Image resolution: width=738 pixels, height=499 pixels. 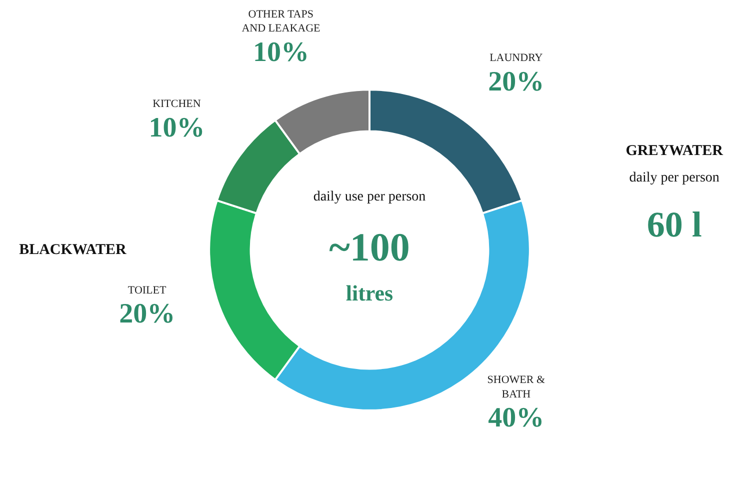 What do you see at coordinates (147, 290) in the screenshot?
I see `slice-label: TOILET` at bounding box center [147, 290].